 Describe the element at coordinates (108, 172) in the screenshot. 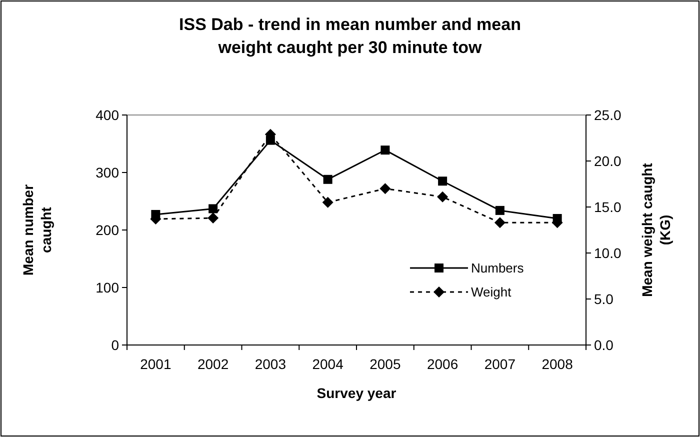

I see `y-tick-label: 300` at that location.